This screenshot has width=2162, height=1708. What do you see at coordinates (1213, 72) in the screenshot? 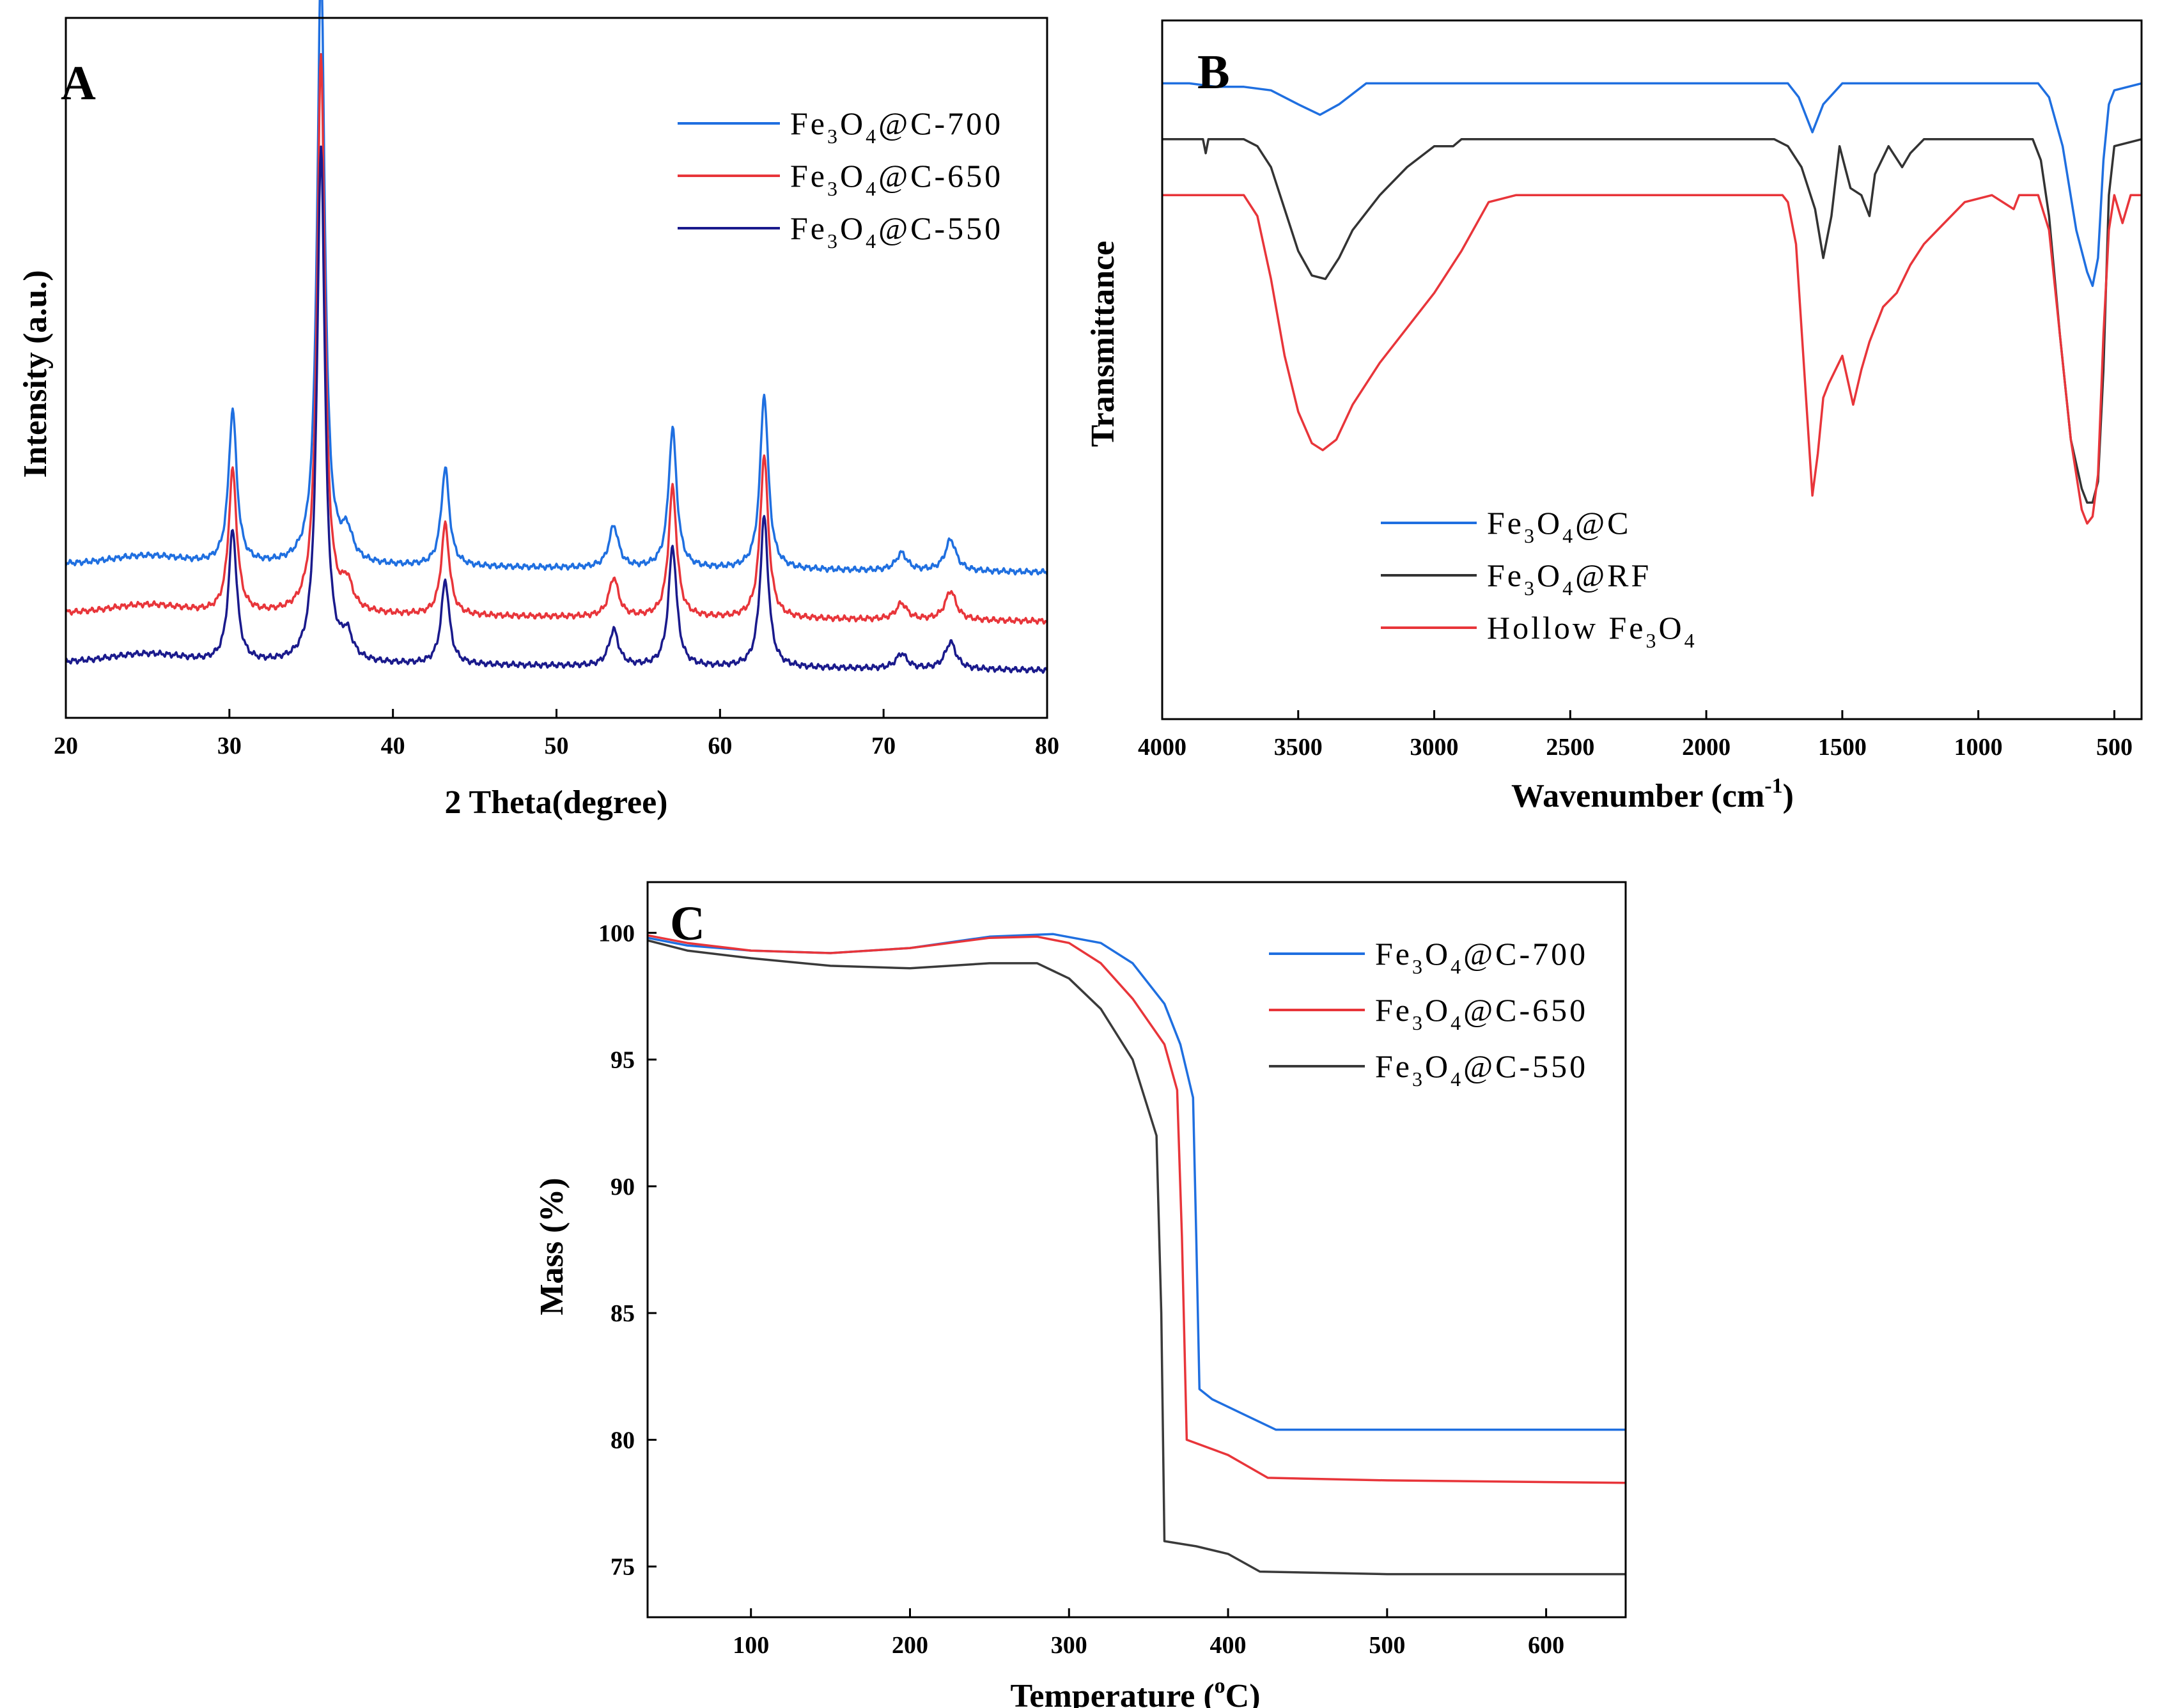
I see `panel-letter: B` at bounding box center [1213, 72].